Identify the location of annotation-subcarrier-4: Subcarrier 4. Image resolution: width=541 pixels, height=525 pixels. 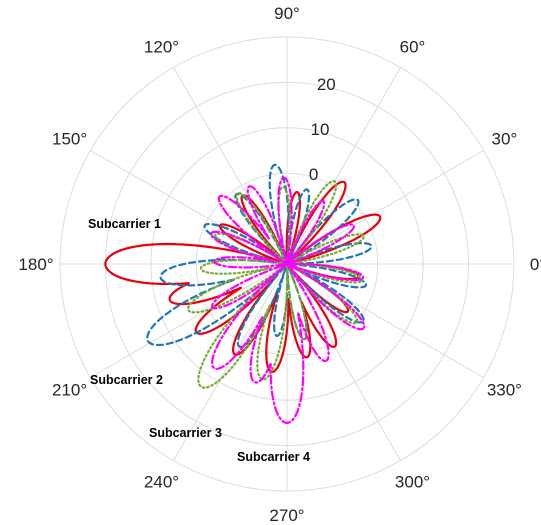
(273, 457).